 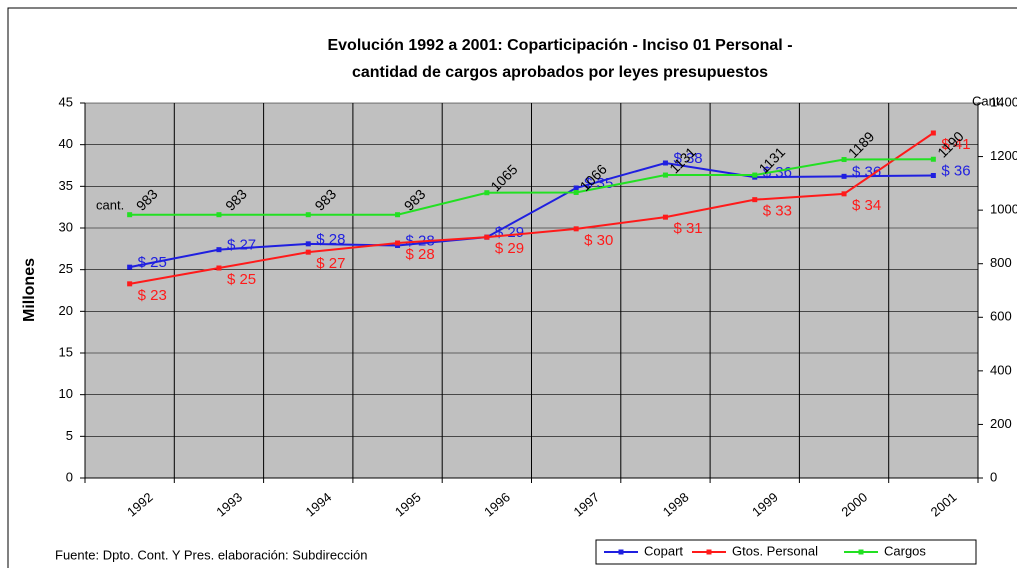 What do you see at coordinates (687, 158) in the screenshot?
I see `data-label: $ 38` at bounding box center [687, 158].